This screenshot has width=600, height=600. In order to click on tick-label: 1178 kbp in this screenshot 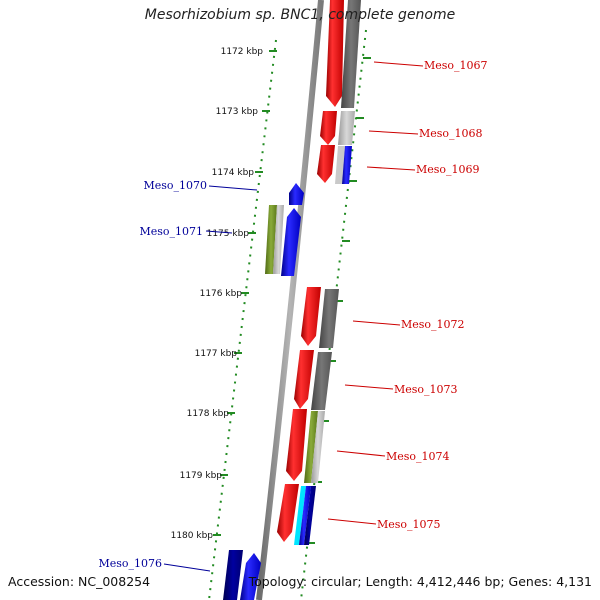, I will do `click(208, 414)`.